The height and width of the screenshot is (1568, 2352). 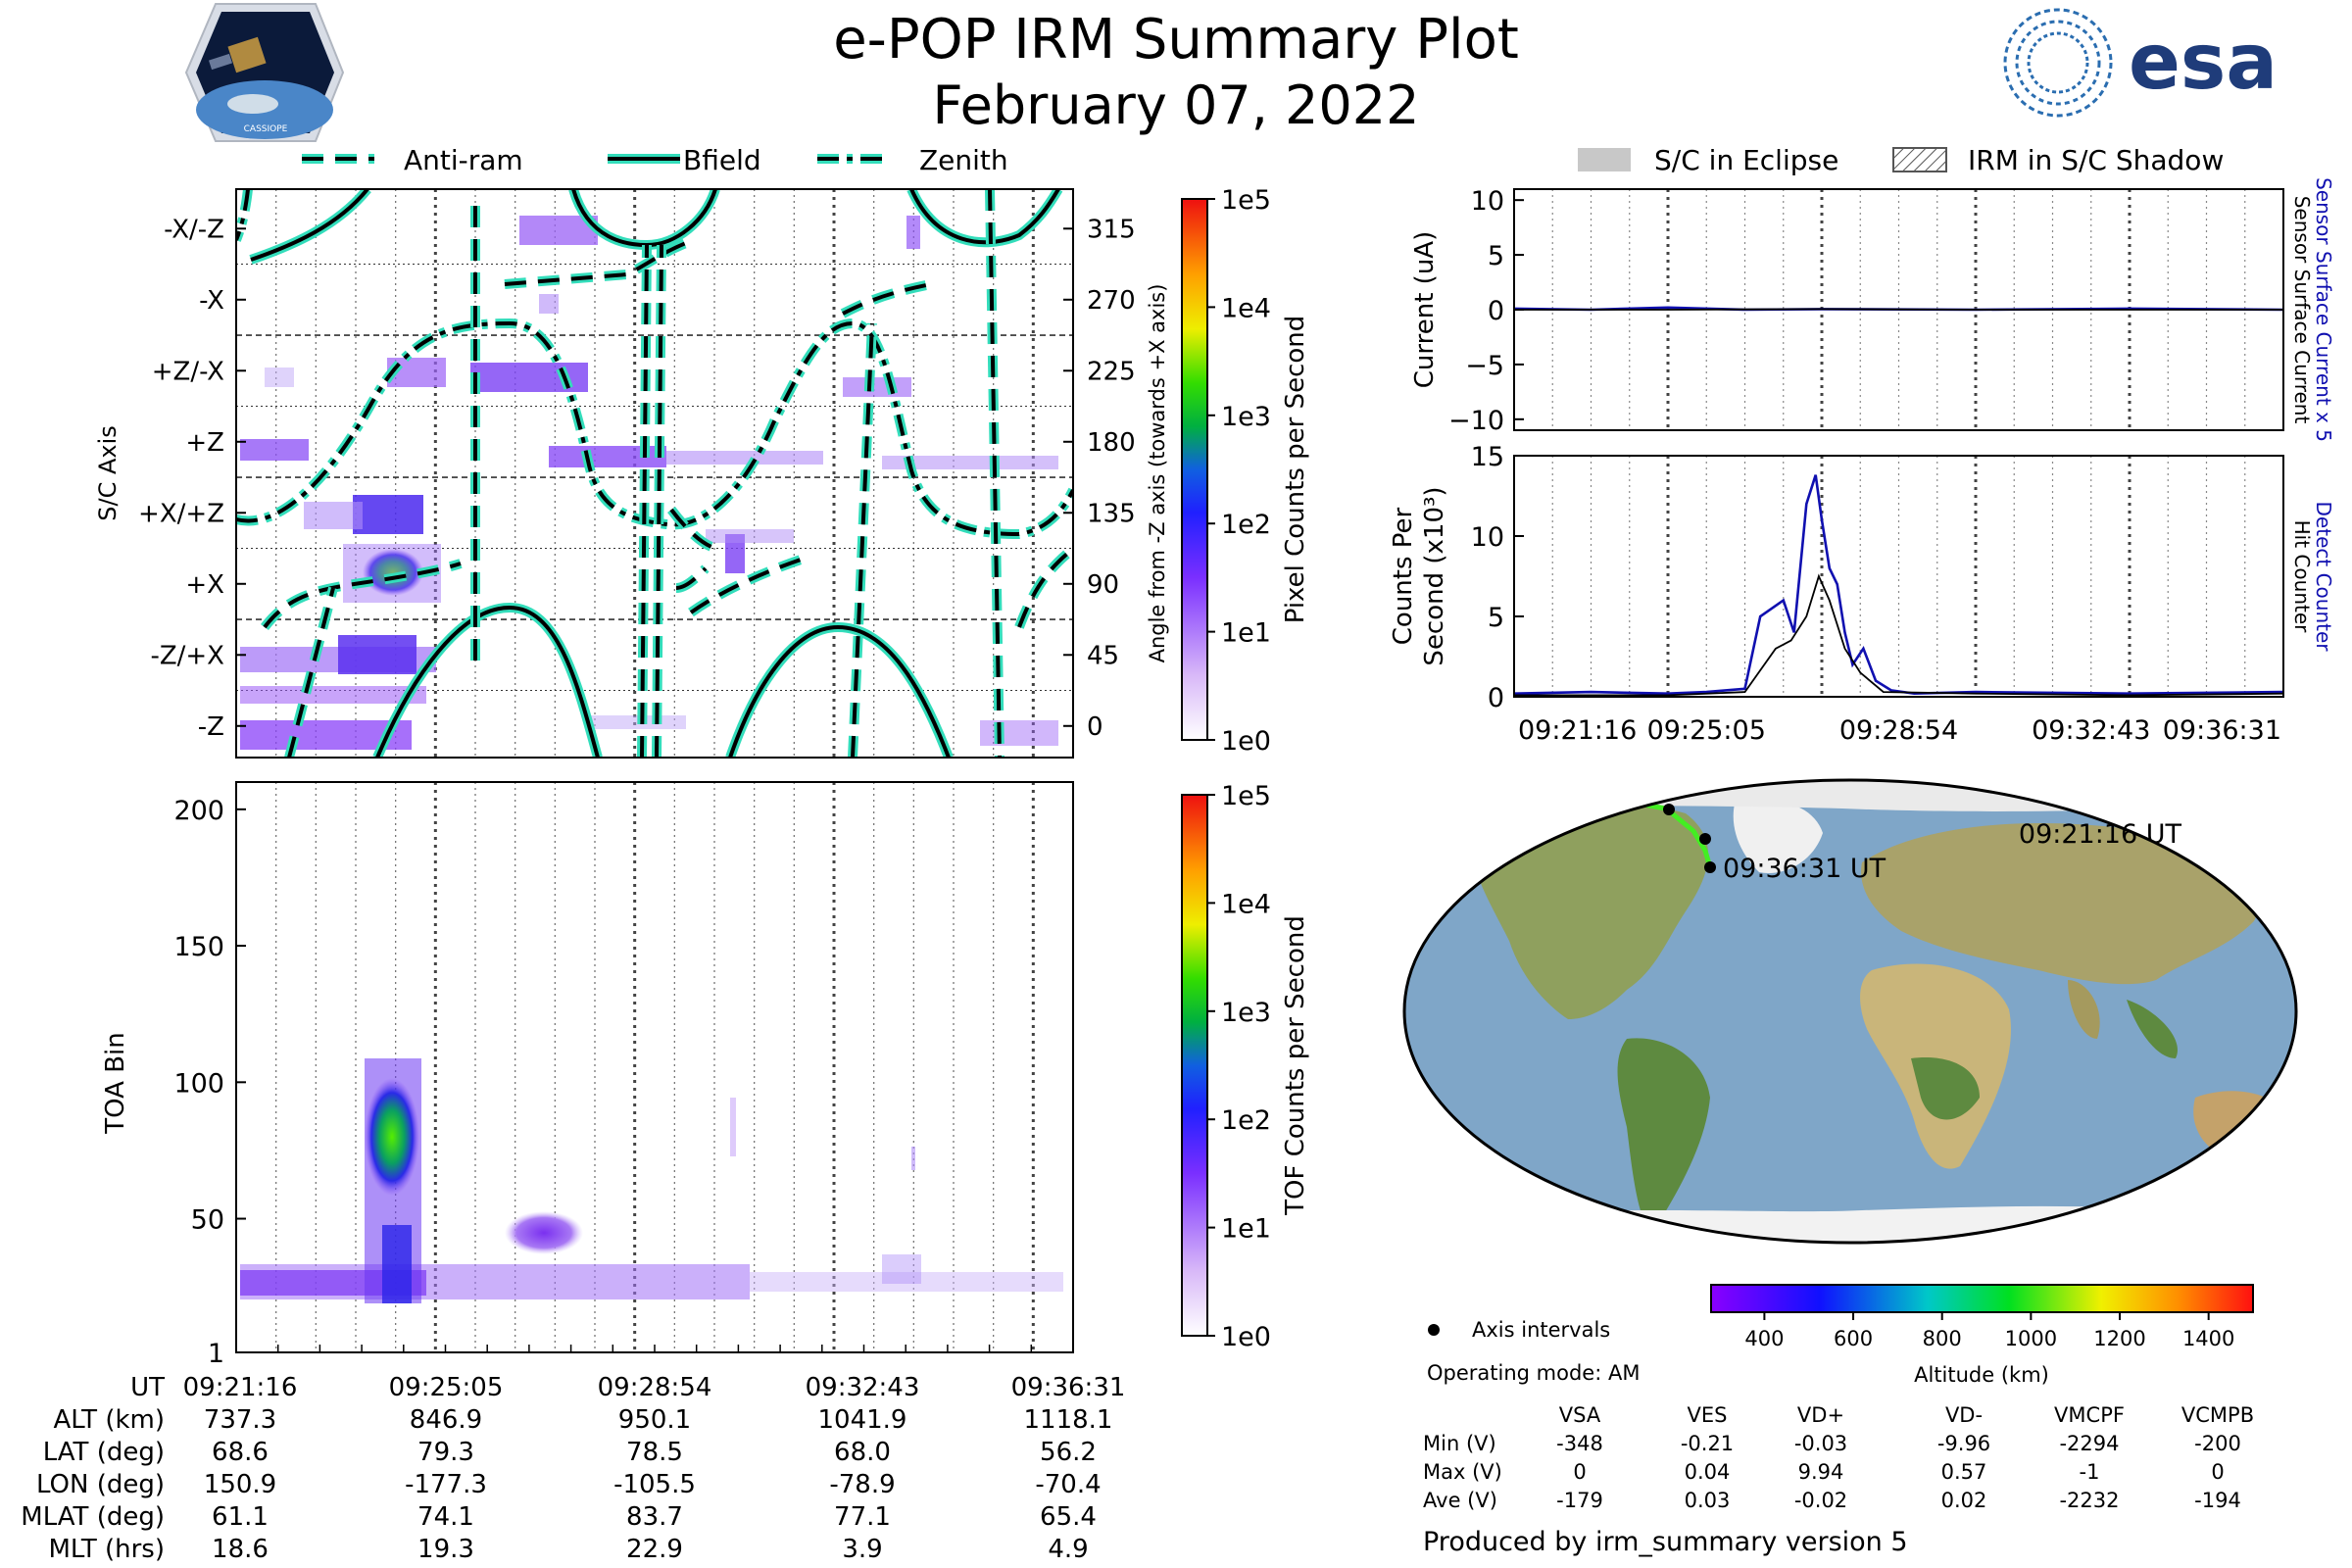 I want to click on voltage-cell: 9.94, so click(x=1821, y=1472).